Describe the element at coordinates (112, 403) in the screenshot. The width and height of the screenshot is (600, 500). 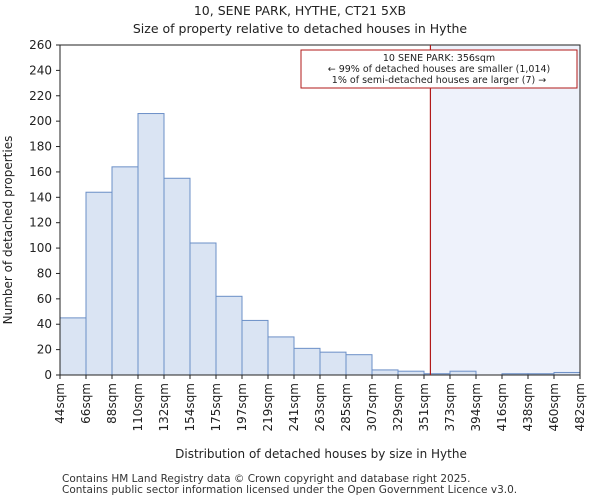
I see `x-tick-label: 88sqm` at that location.